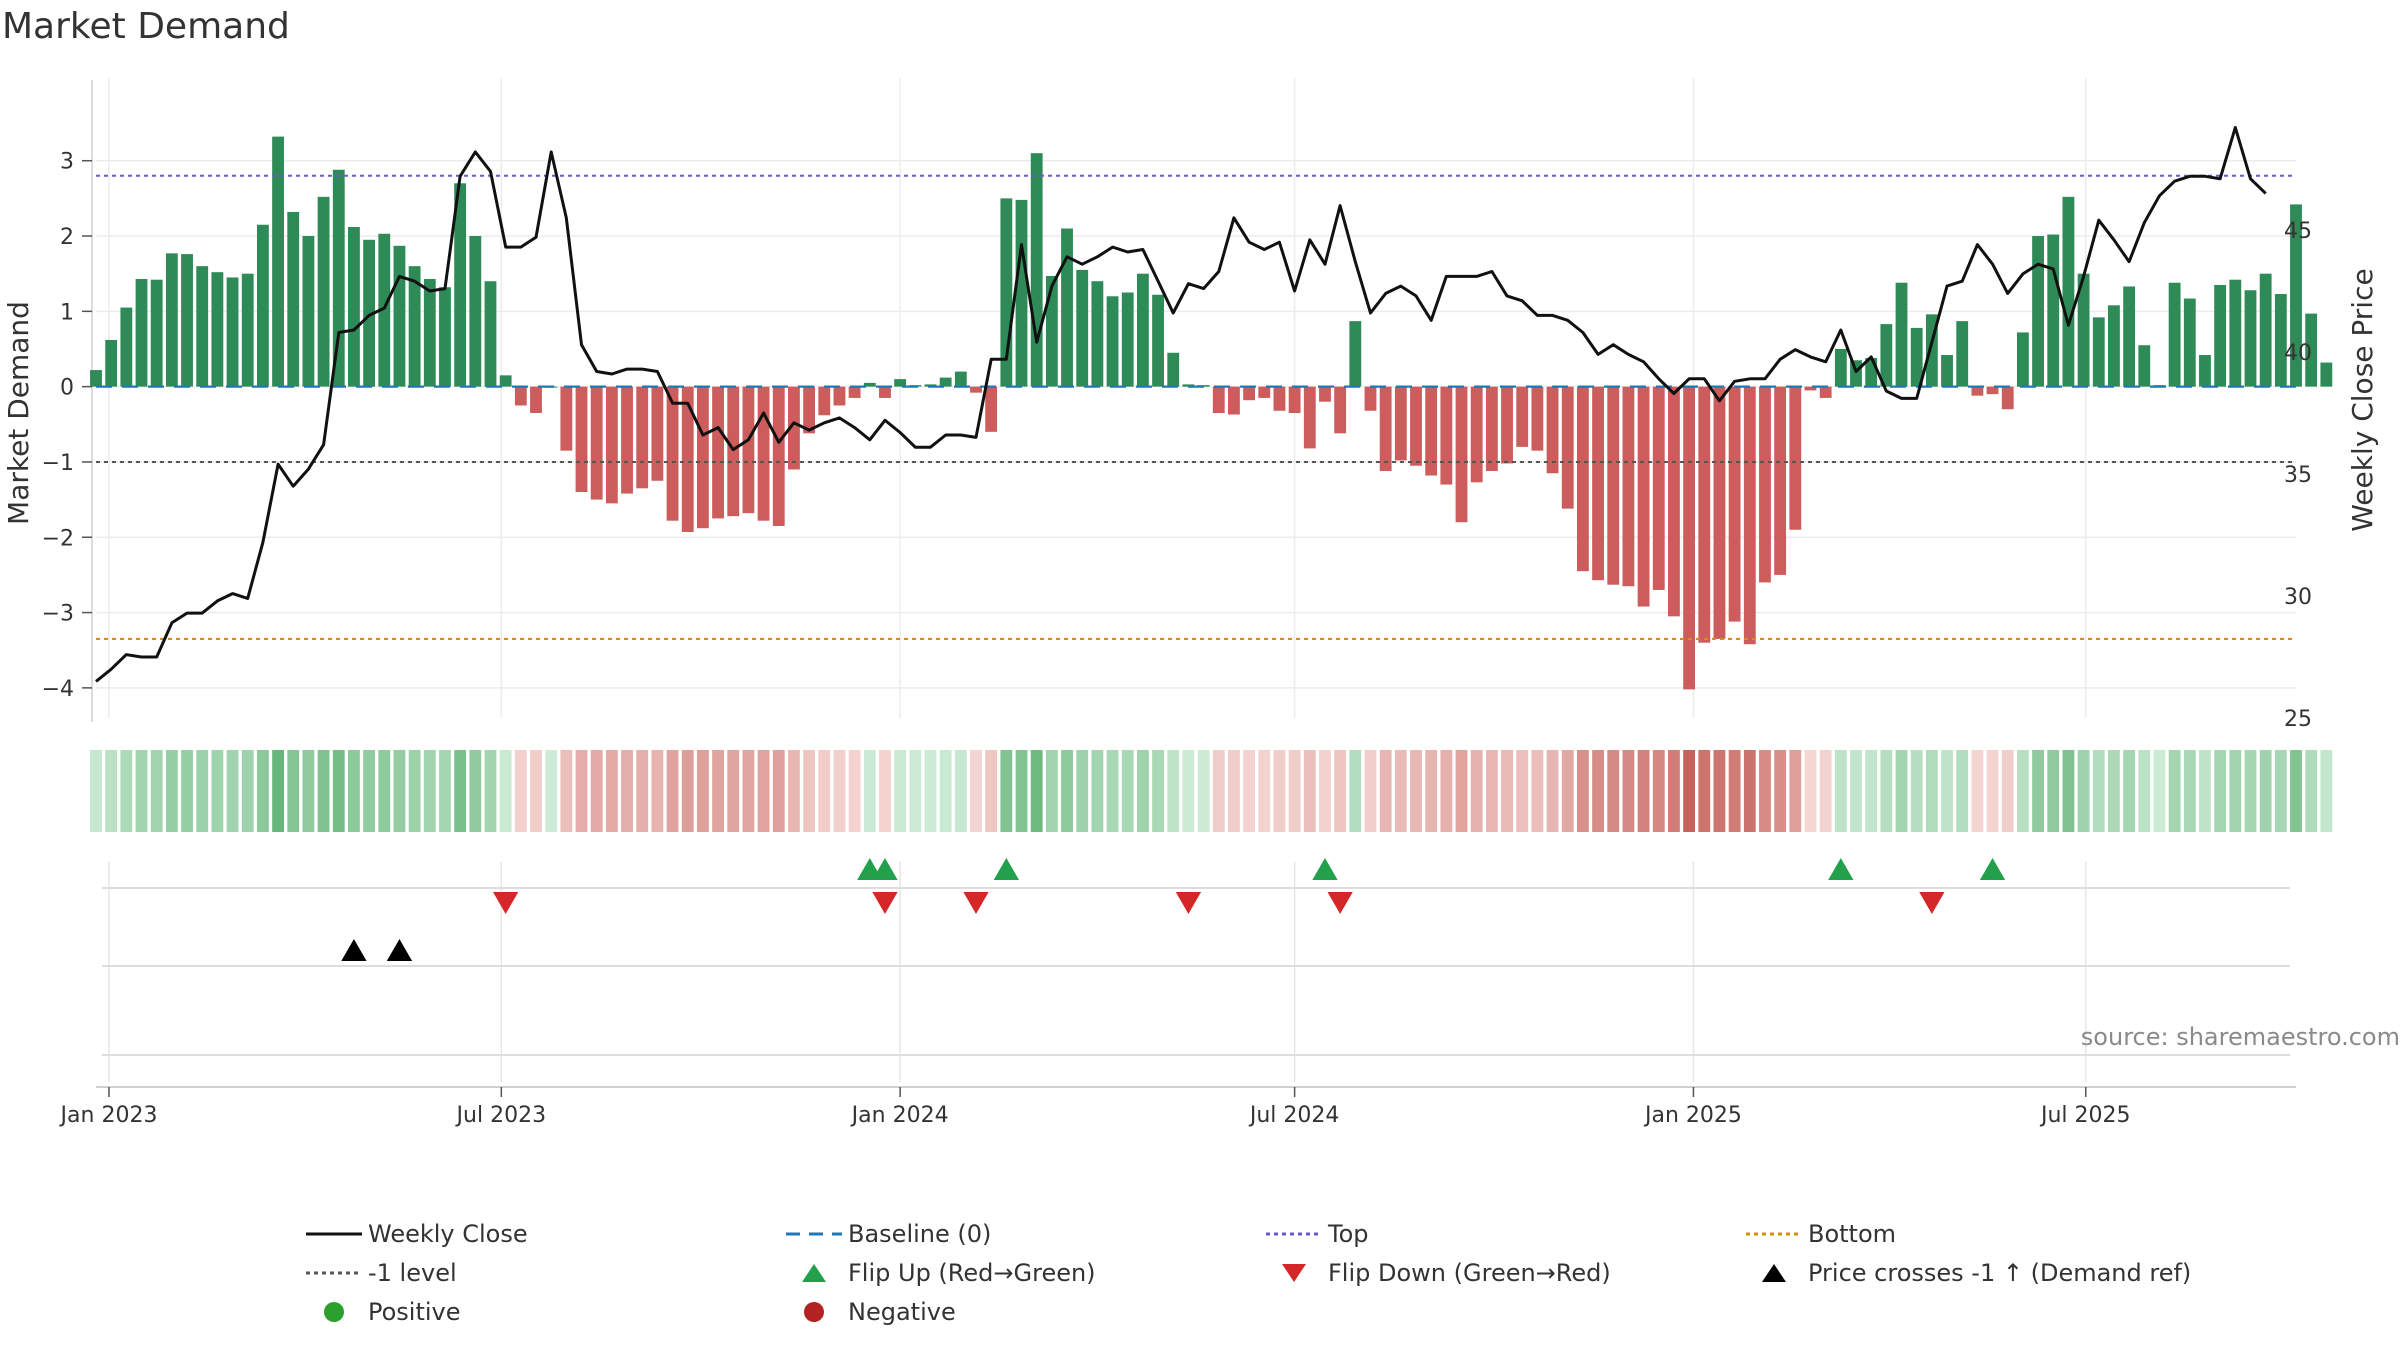 The image size is (2400, 1350). I want to click on source-label: source: sharemaestro.com, so click(2240, 1037).